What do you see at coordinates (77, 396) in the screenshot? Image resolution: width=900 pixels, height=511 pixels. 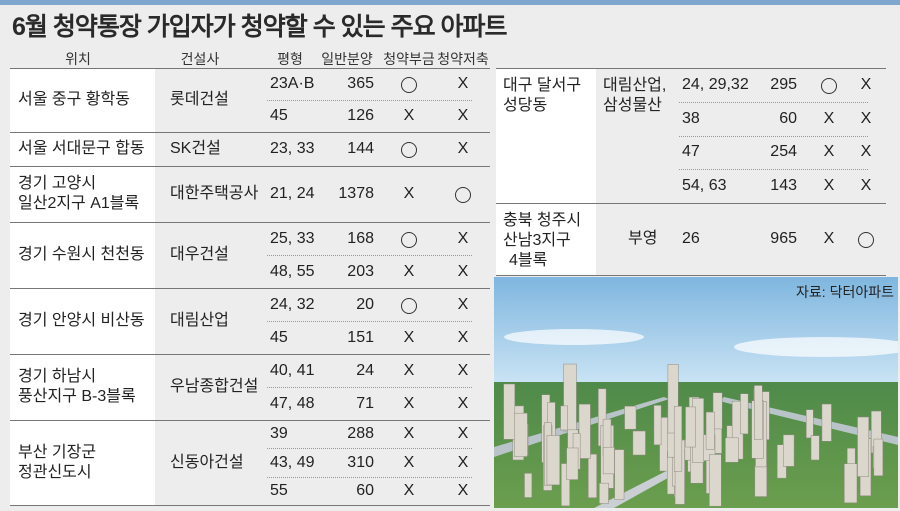 I see `location-text: 풍산지구 B-3블록` at bounding box center [77, 396].